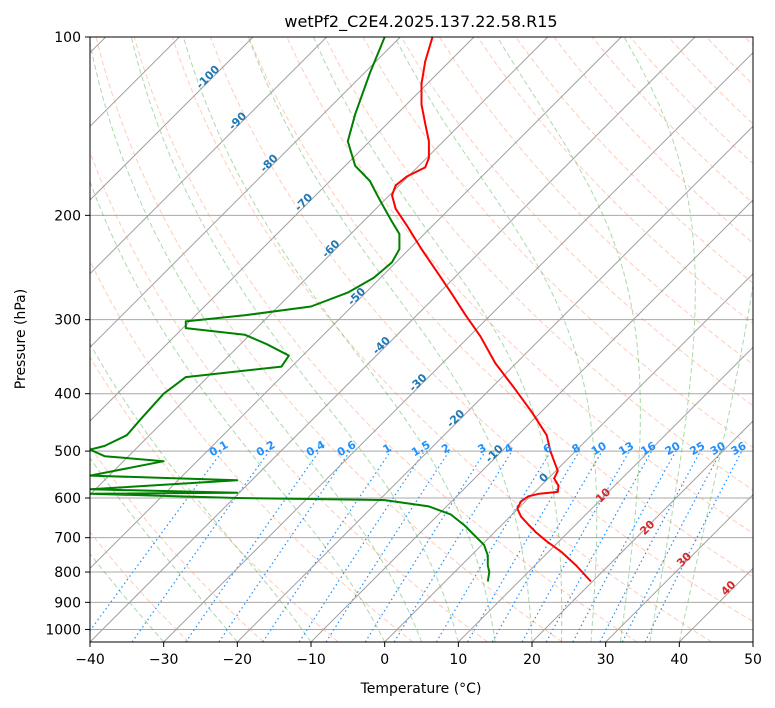  What do you see at coordinates (420, 448) in the screenshot?
I see `mixing-ratio-label: 1.5` at bounding box center [420, 448].